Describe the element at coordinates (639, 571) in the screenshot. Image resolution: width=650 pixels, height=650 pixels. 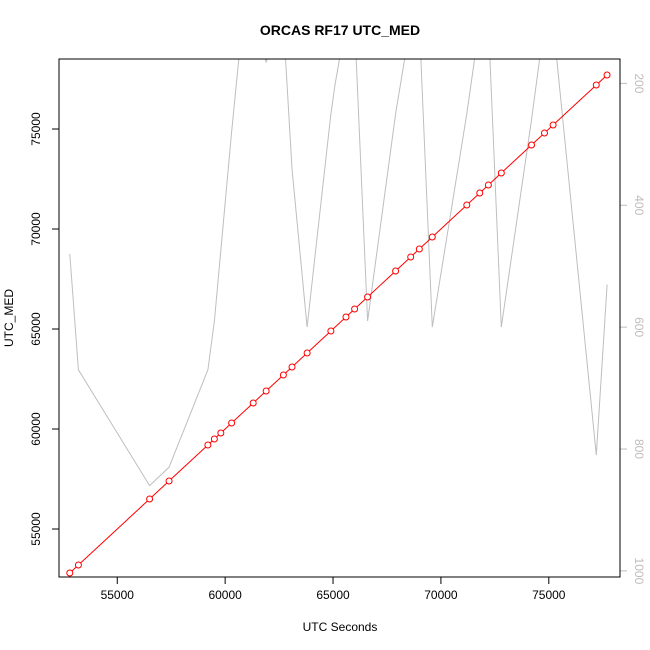
I see `y2-tick-label: 1000` at that location.